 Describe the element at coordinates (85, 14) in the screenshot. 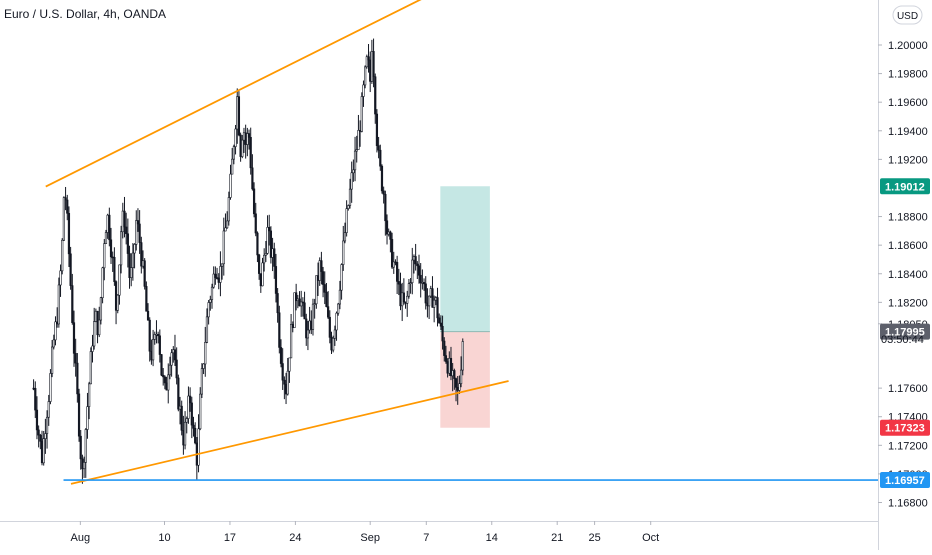

I see `chart-title: Euro / U.S. Dollar, 4h, OANDA` at that location.